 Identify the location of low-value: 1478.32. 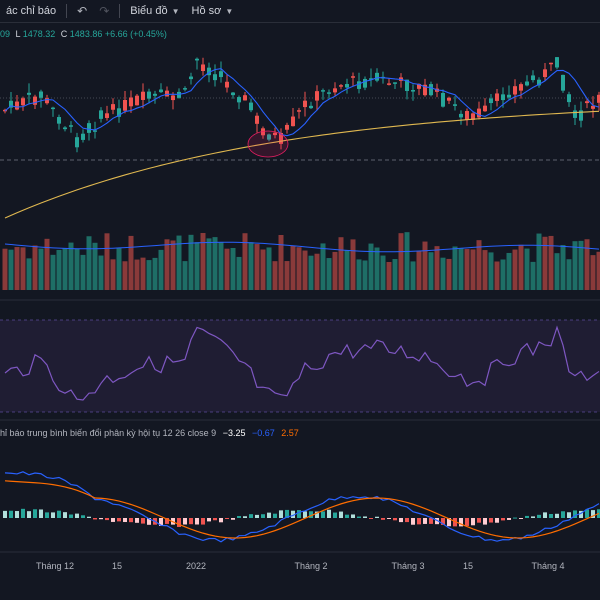
(39, 34).